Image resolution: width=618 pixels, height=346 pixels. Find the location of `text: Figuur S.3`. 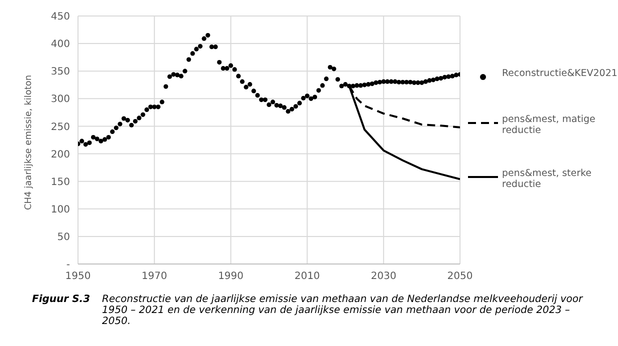

text: Figuur S.3 is located at coordinates (61, 300).